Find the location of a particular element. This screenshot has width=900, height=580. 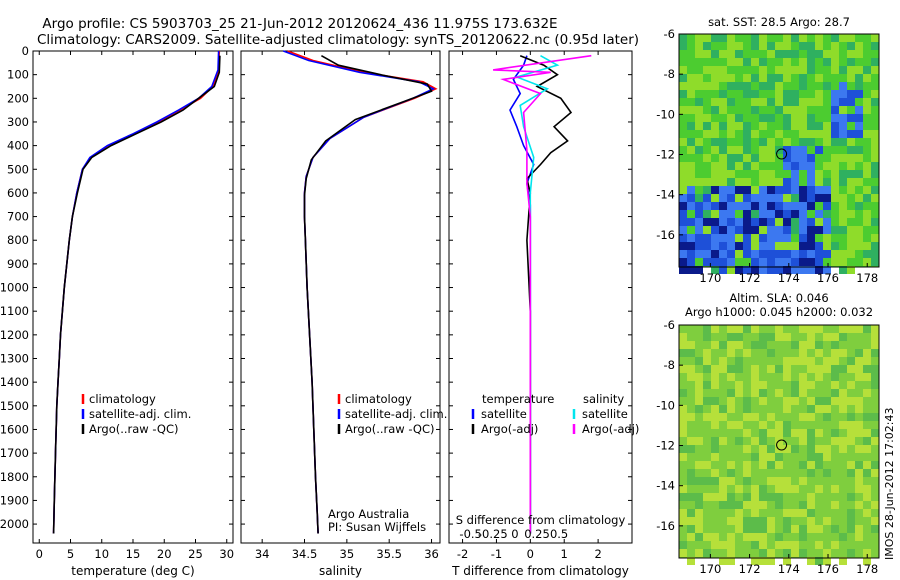

difference-xtick-label: 0 is located at coordinates (530, 554).